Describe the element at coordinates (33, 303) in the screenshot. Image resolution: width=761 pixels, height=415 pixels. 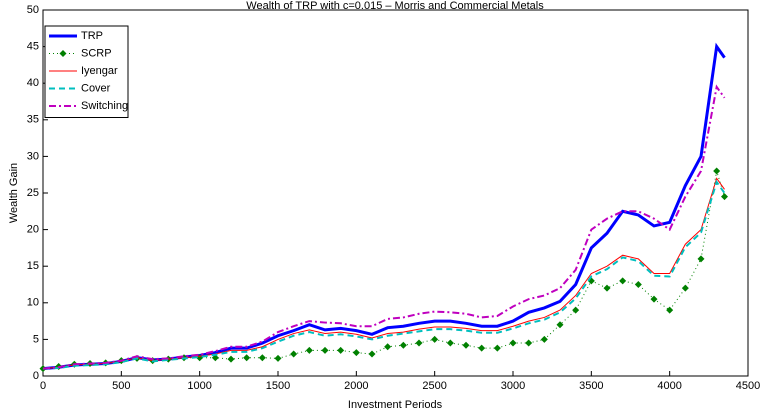
I see `y-tick-label: 10` at that location.